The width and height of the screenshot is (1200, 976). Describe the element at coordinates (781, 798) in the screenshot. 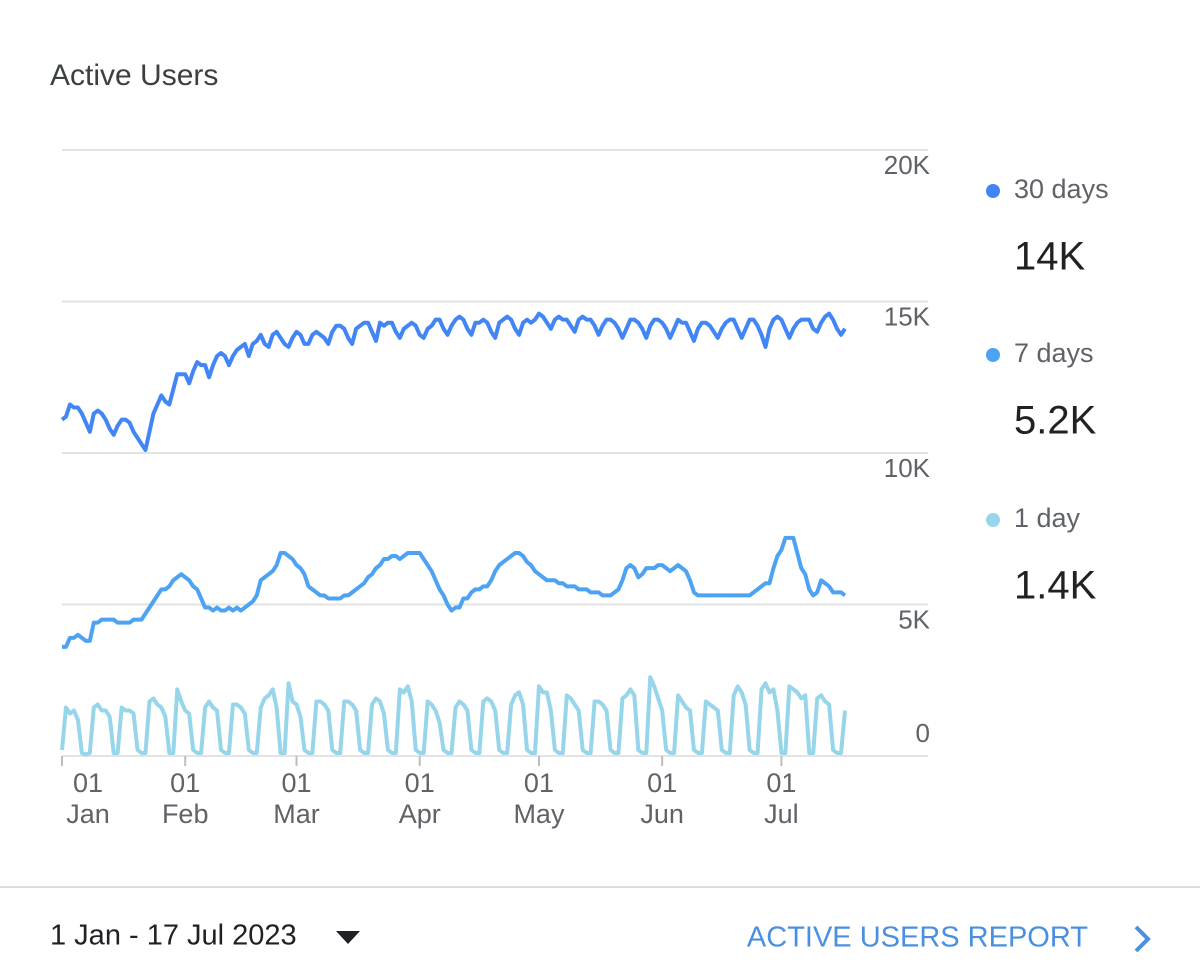

I see `x-tick-label: 01 Jul` at that location.